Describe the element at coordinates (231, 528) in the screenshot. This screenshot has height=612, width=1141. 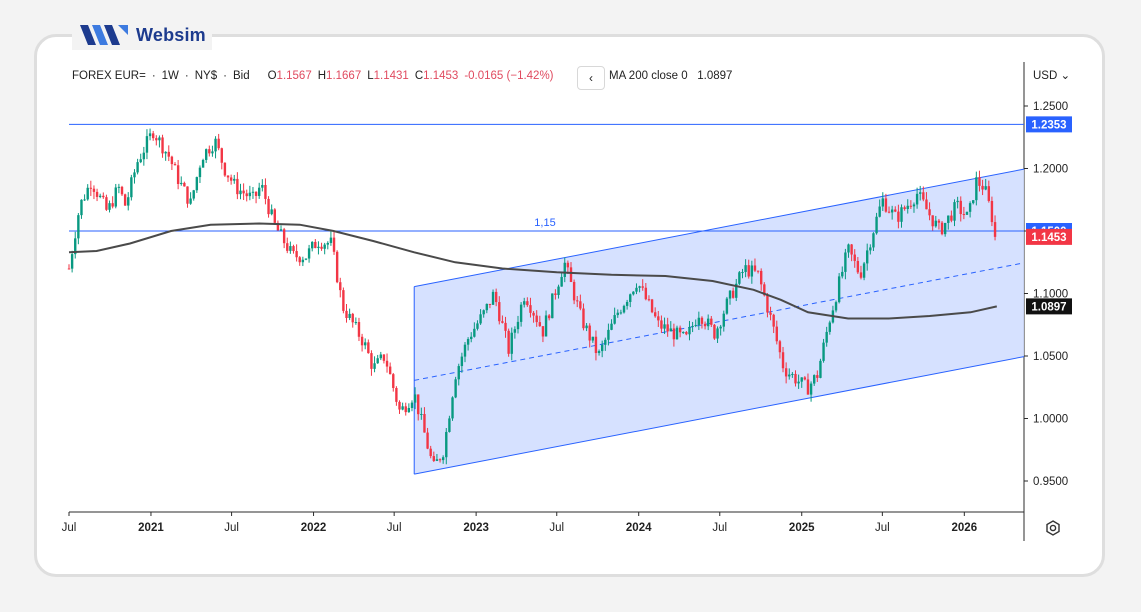
I see `x-tick-label: Jul` at that location.